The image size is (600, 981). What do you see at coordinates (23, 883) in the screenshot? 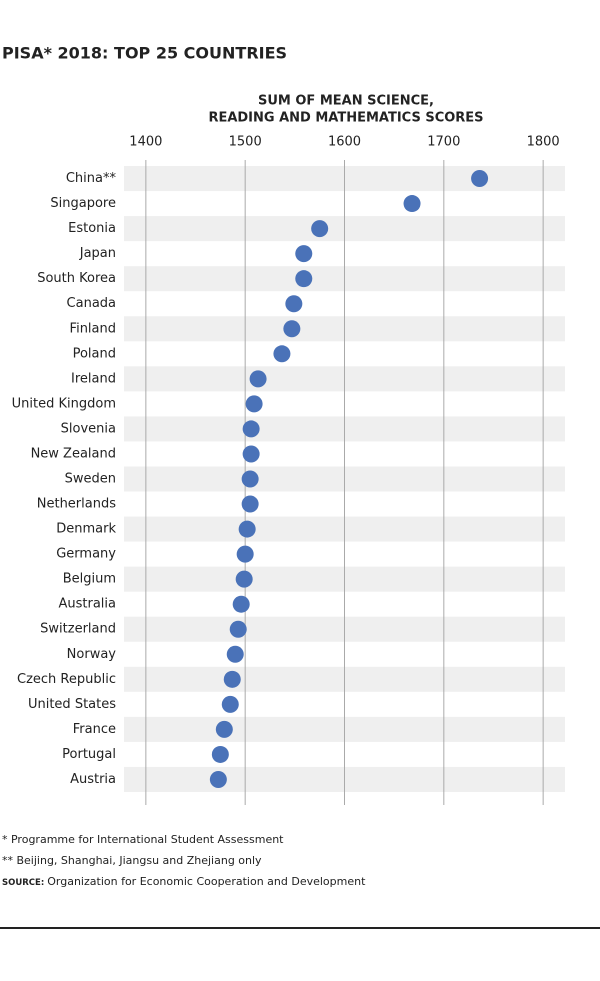
I see `source-label: SOURCE:` at bounding box center [23, 883].